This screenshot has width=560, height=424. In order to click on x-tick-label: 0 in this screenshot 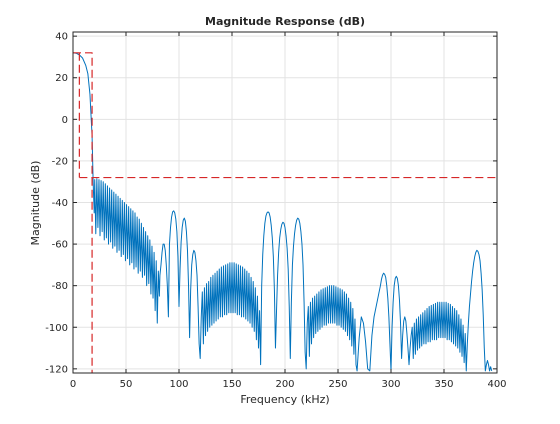, I will do `click(73, 384)`.